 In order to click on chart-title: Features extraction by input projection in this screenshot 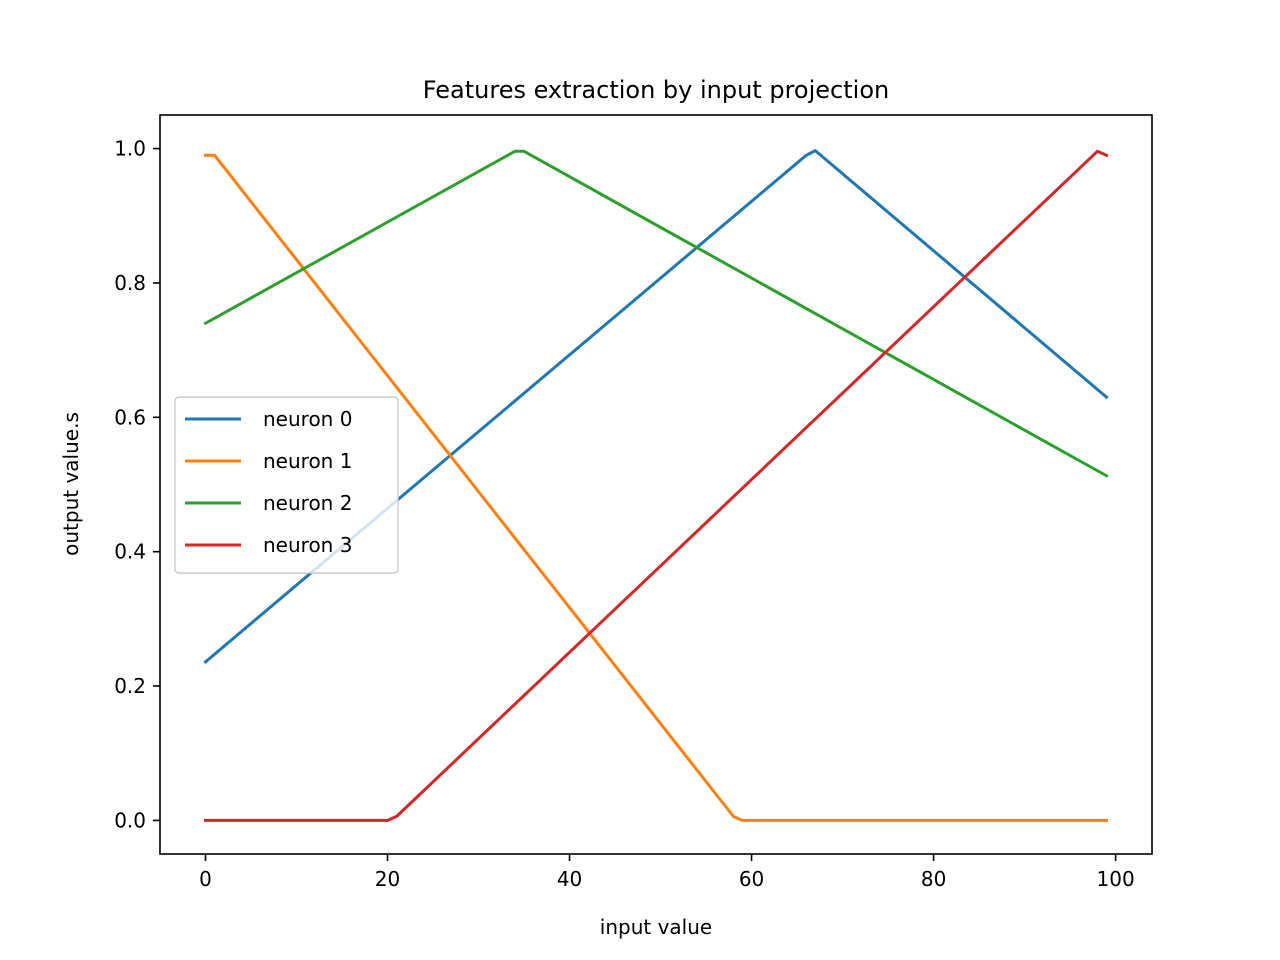, I will do `click(656, 90)`.